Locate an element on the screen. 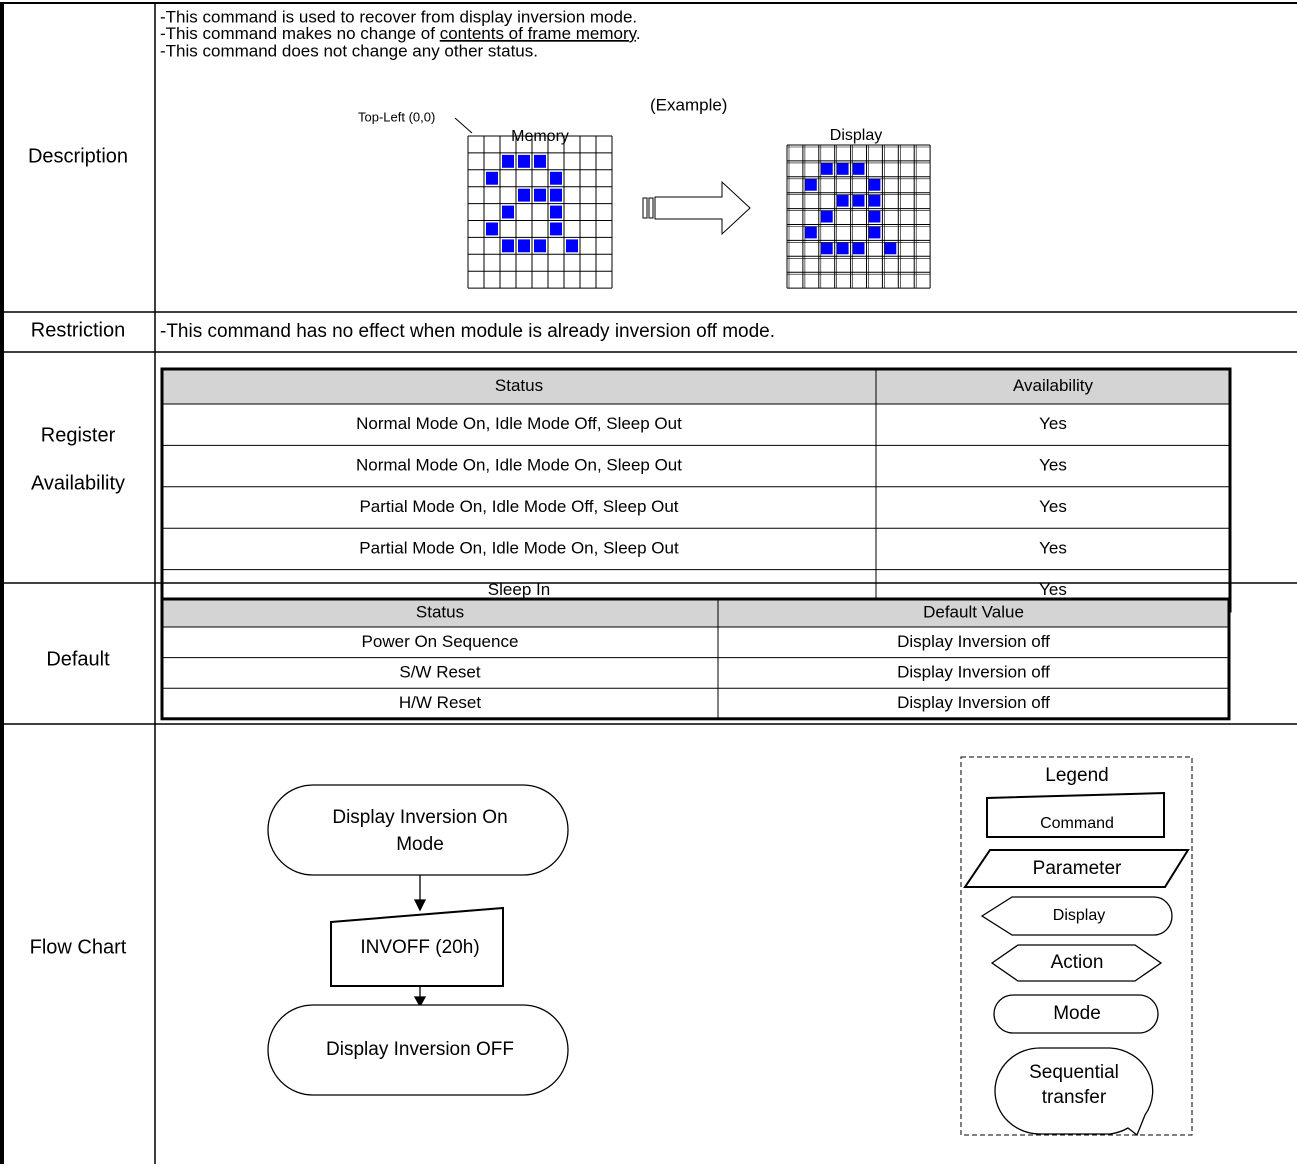 Image resolution: width=1297 pixels, height=1169 pixels. cell: Power On Sequence is located at coordinates (440, 641).